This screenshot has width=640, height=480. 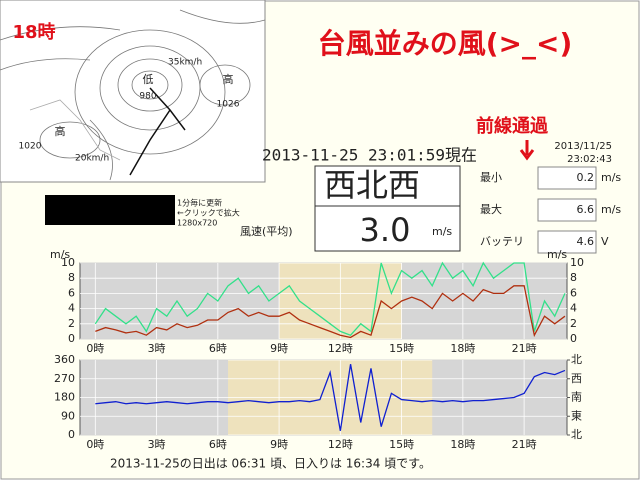 I want to click on map-note: 1280x720, so click(x=197, y=223).